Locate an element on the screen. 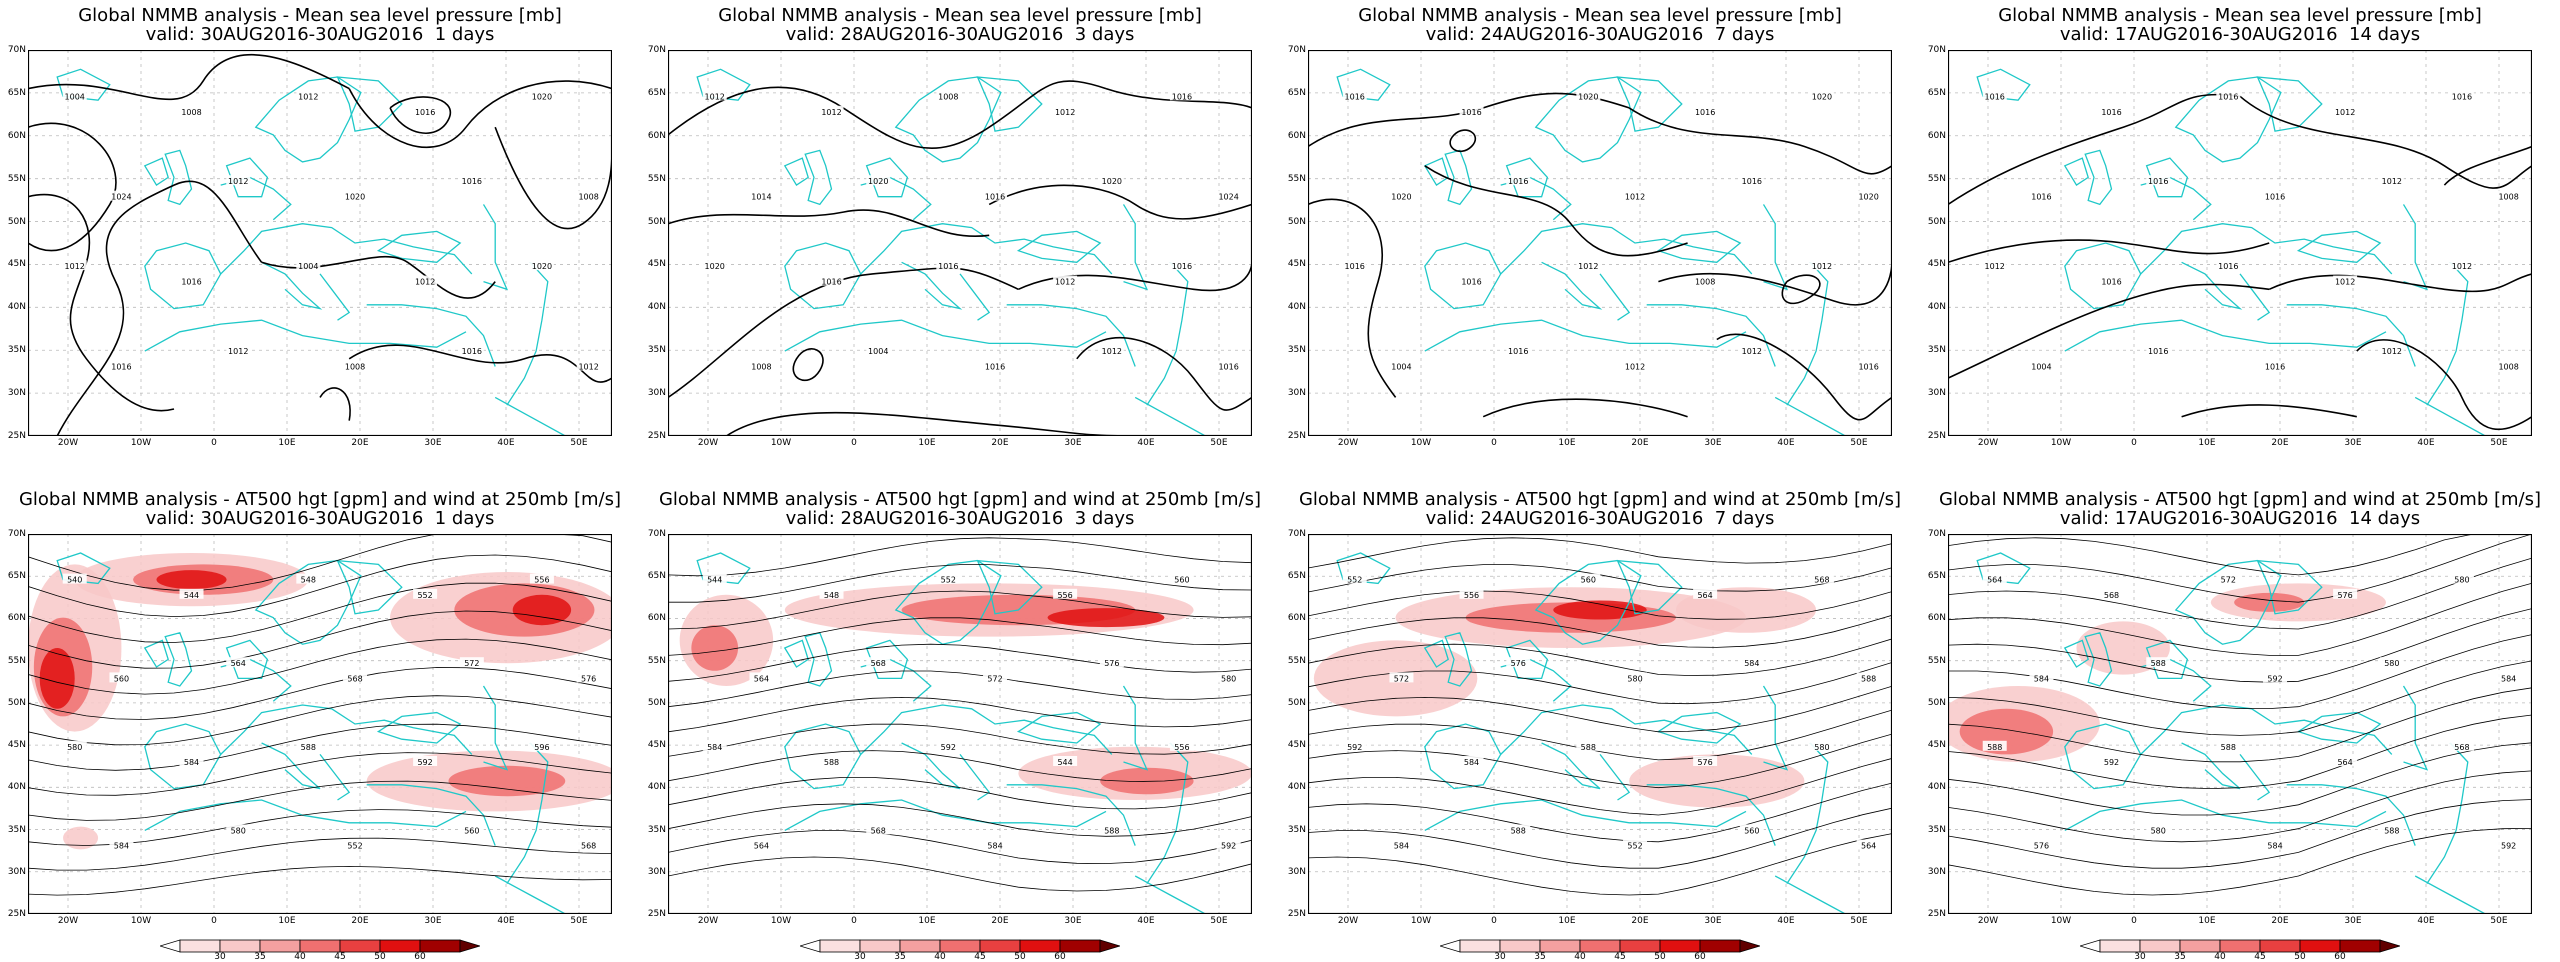 This screenshot has height=962, width=2560. latitude-label: 40N is located at coordinates (1296, 787).